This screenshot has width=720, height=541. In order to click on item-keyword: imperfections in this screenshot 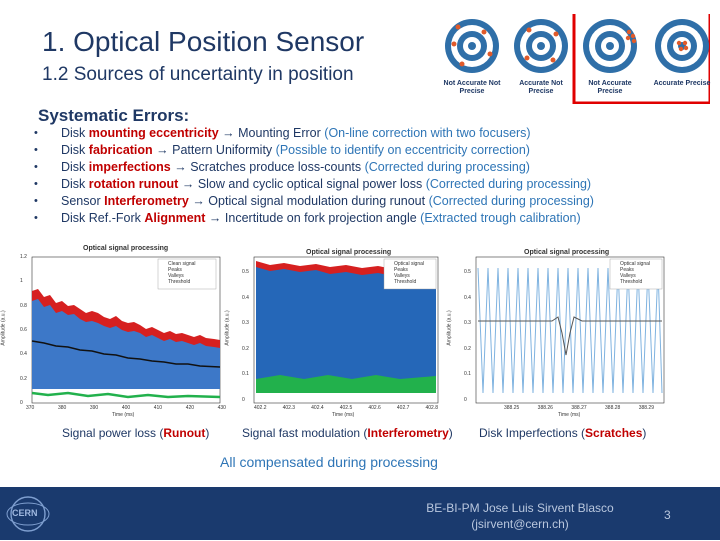, I will do `click(129, 167)`.